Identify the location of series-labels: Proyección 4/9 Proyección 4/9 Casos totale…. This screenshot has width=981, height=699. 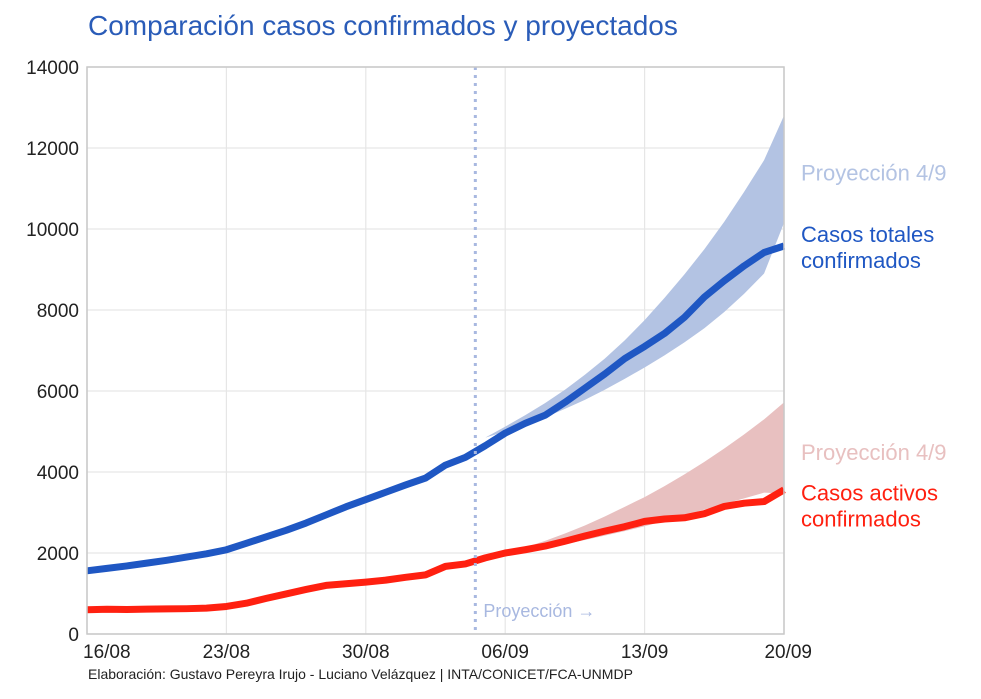
(874, 345).